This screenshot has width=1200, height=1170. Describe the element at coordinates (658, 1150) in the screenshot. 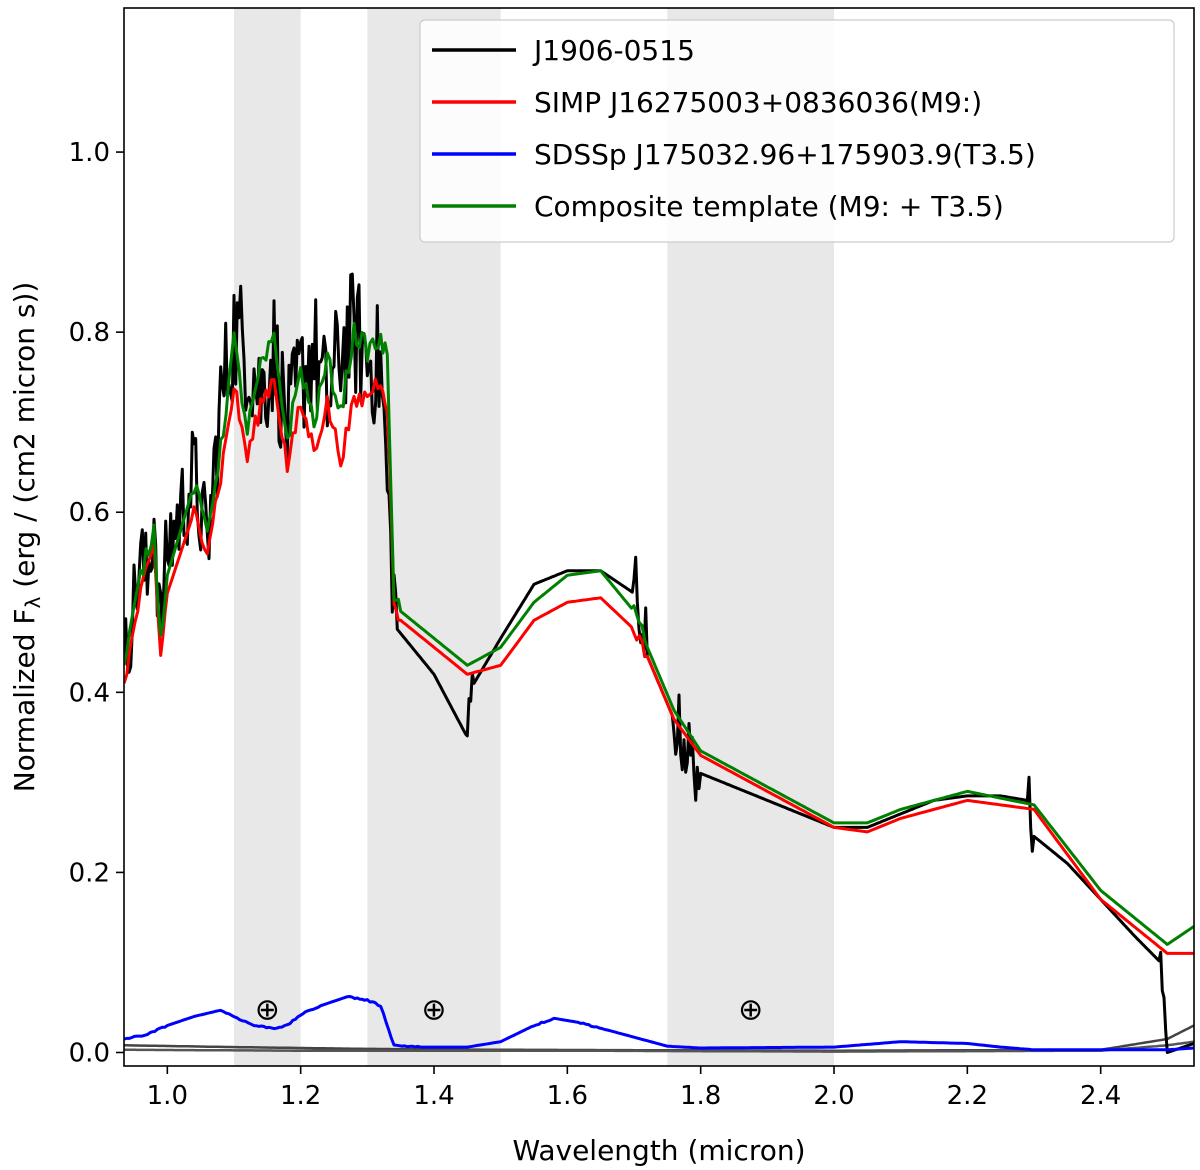

I see `x-axis-label: Wavelength (micron)` at that location.